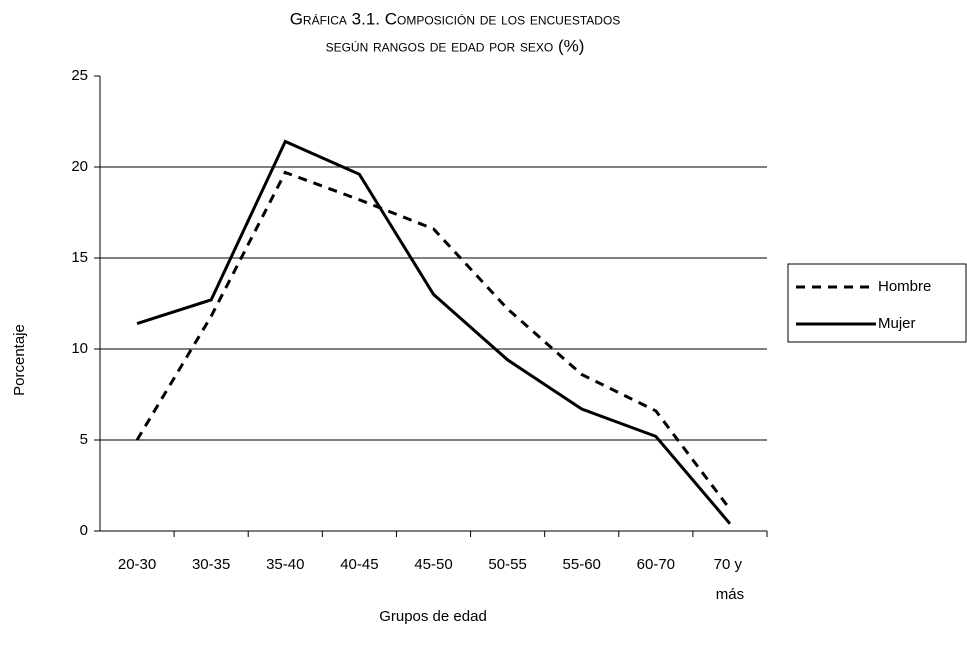 Image resolution: width=967 pixels, height=658 pixels. Describe the element at coordinates (211, 564) in the screenshot. I see `x-tick-label: 30-35` at that location.